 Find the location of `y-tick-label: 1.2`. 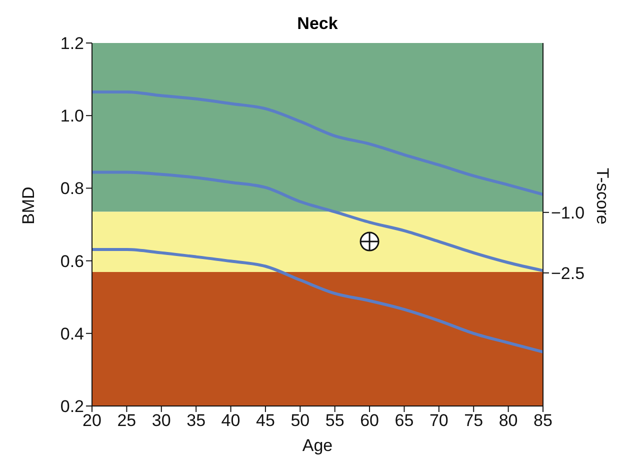

y-tick-label: 1.2 is located at coordinates (72, 44).